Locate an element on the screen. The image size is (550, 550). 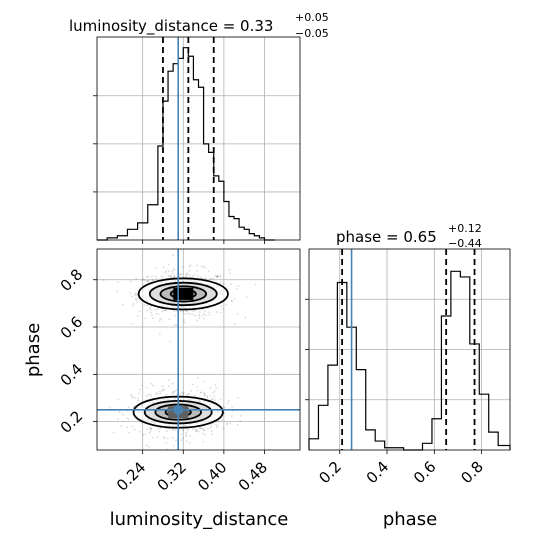
phase-title-plus: +0.12 is located at coordinates (465, 228).